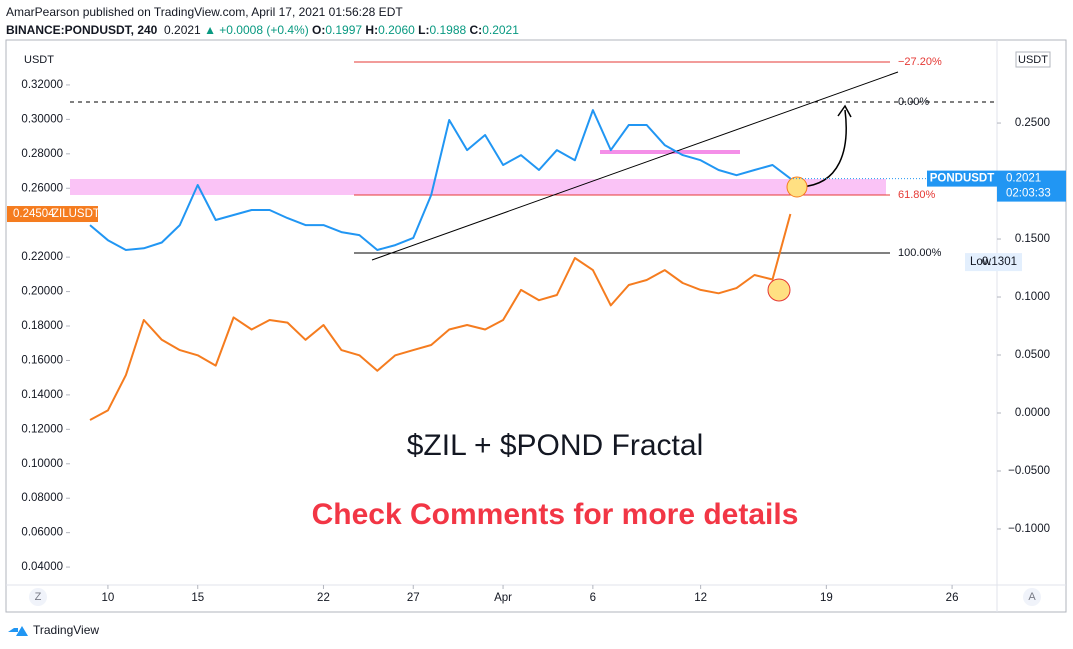 This screenshot has width=1073, height=649. What do you see at coordinates (826, 598) in the screenshot?
I see `x-tick-label: 19` at bounding box center [826, 598].